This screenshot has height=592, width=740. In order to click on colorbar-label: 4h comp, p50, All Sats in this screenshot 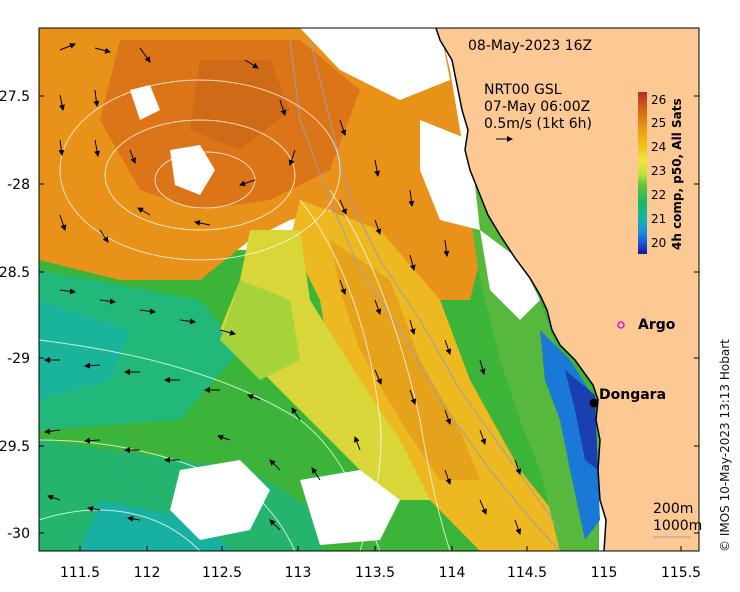, I will do `click(677, 174)`.